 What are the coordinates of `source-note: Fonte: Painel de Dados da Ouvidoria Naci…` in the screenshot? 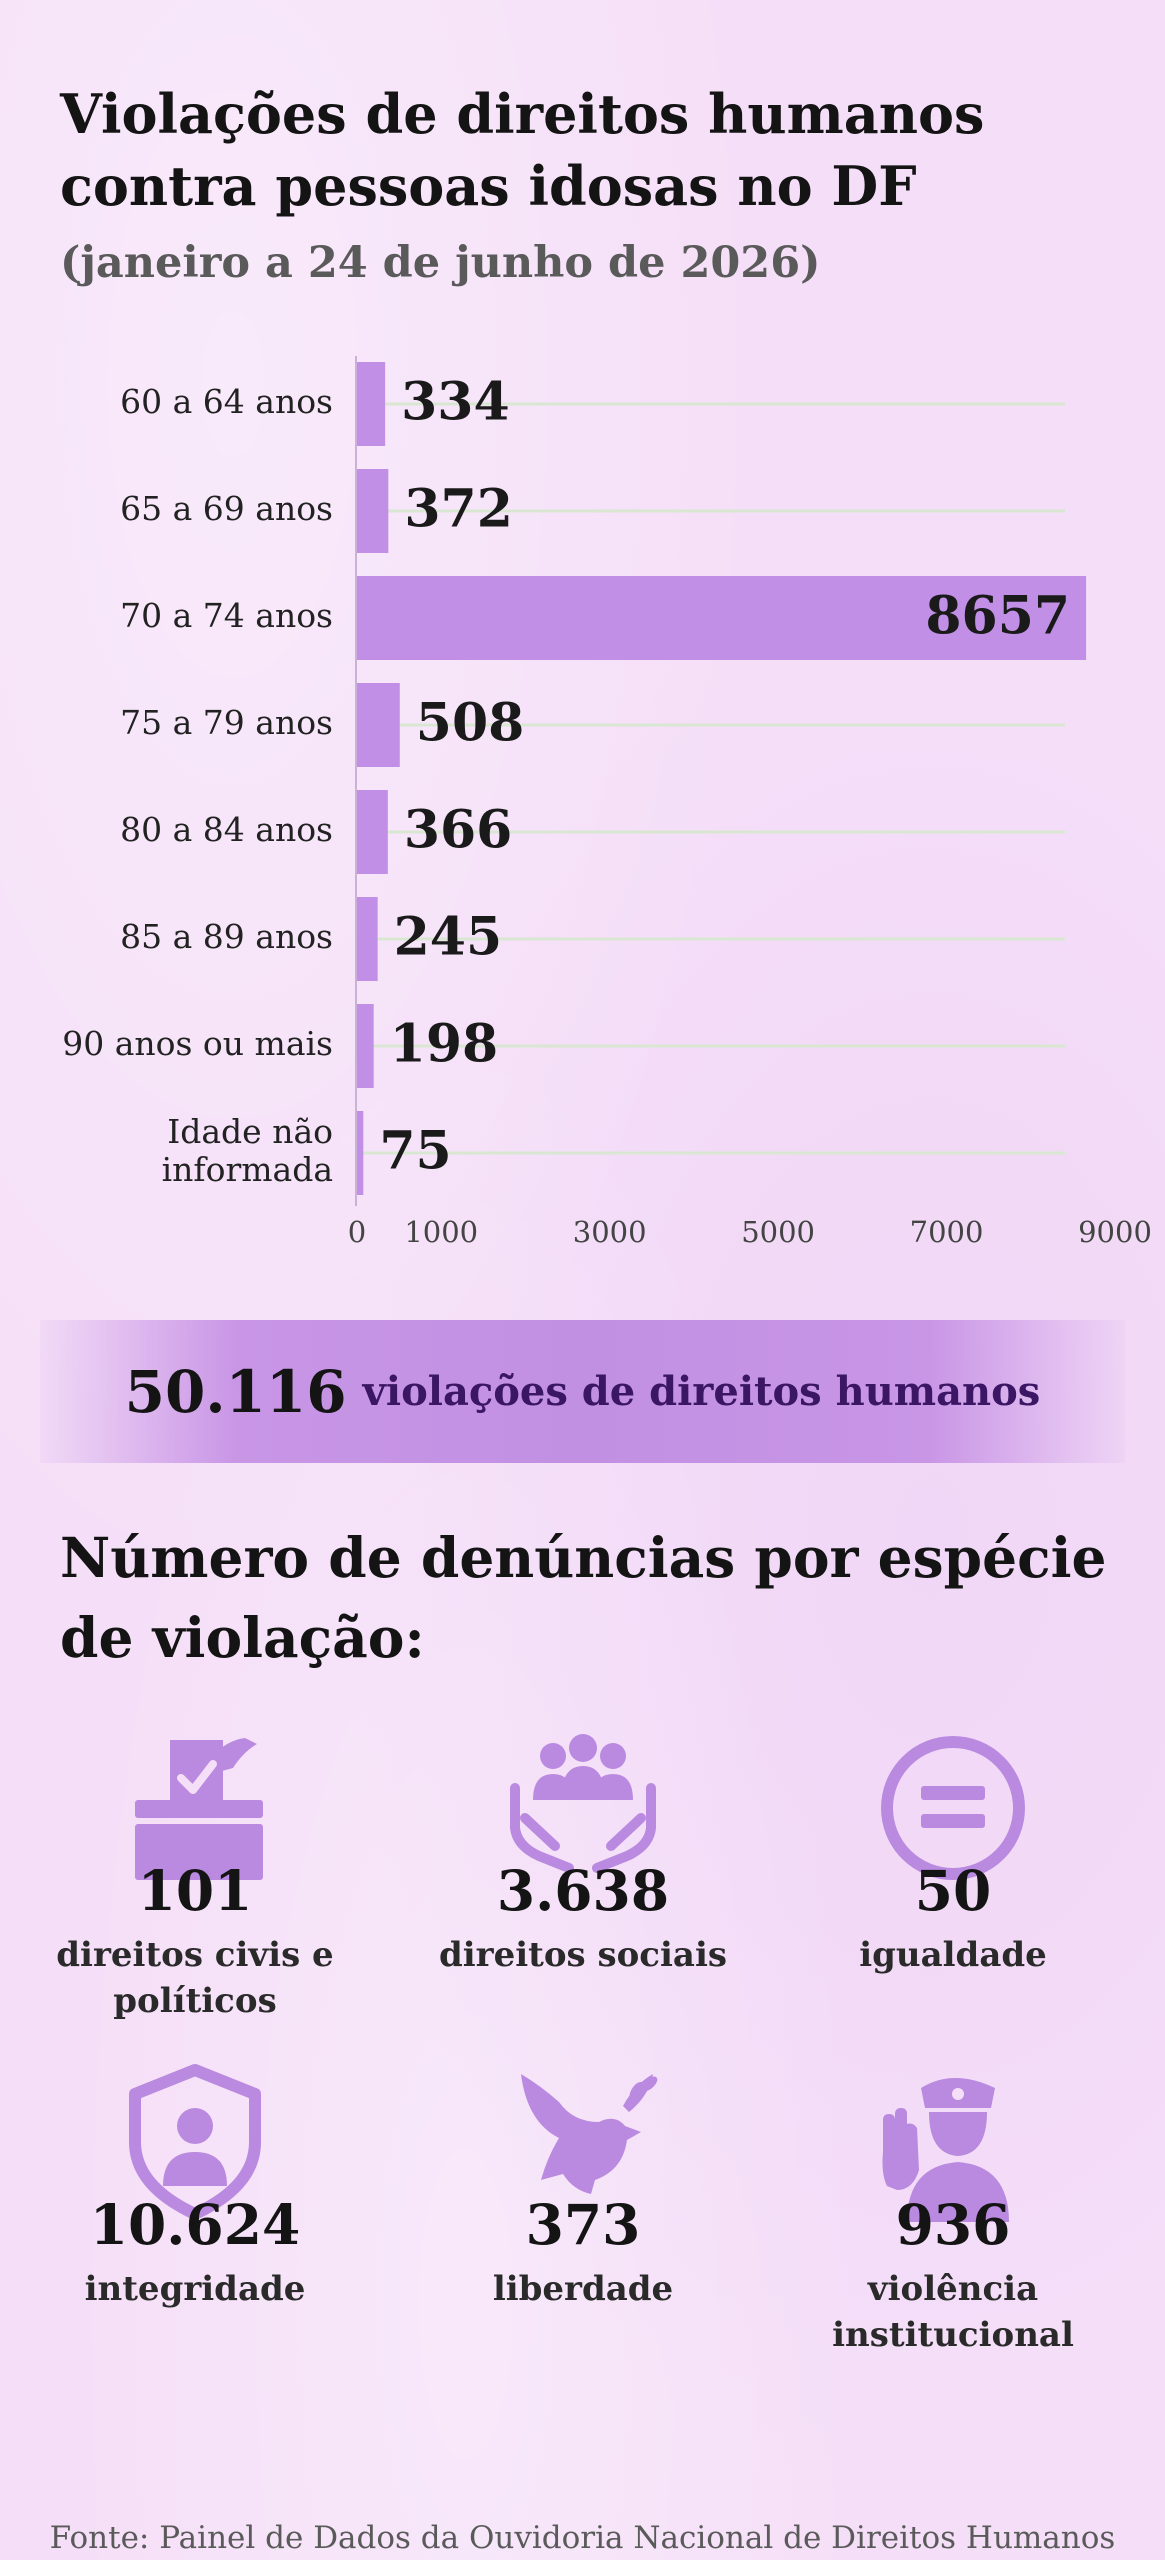 It's located at (582, 2538).